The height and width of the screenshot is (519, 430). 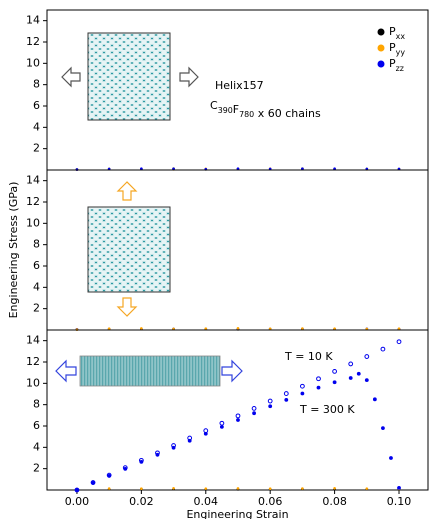 What do you see at coordinates (239, 85) in the screenshot?
I see `annotation: Helix157` at bounding box center [239, 85].